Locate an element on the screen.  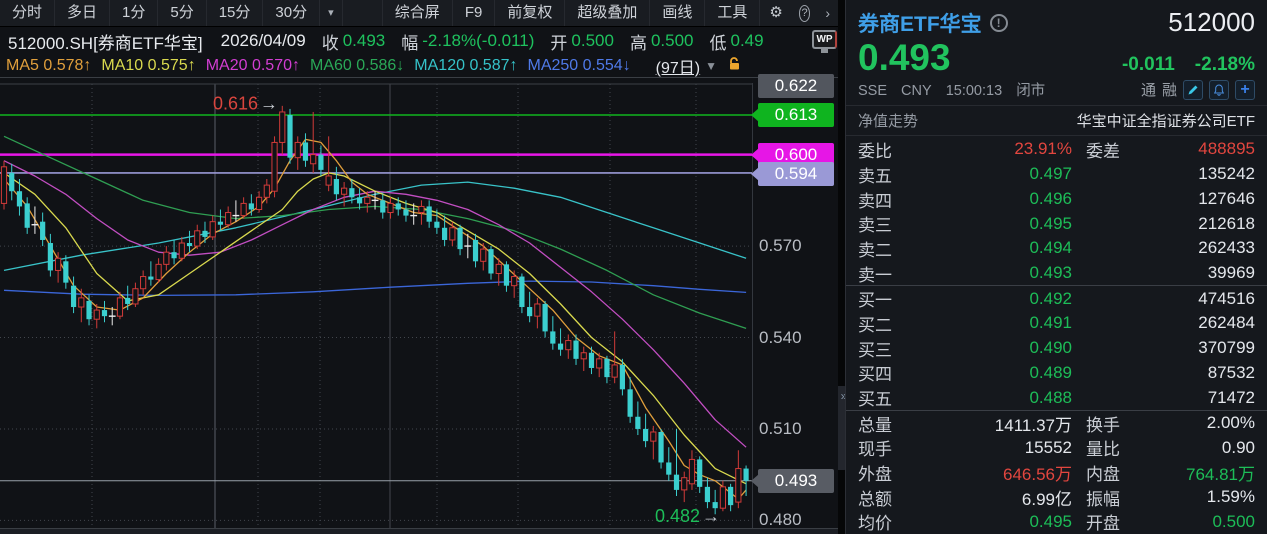
bid-row-4: 买四 0.489 87532 is located at coordinates (1056, 373).